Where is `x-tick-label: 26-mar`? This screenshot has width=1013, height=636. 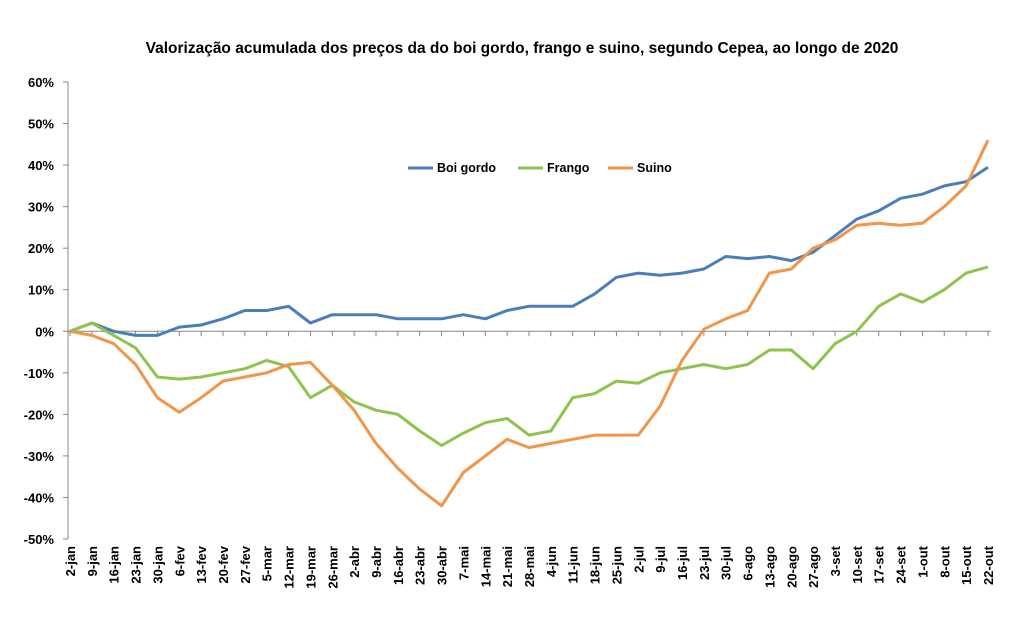 x-tick-label: 26-mar is located at coordinates (332, 567).